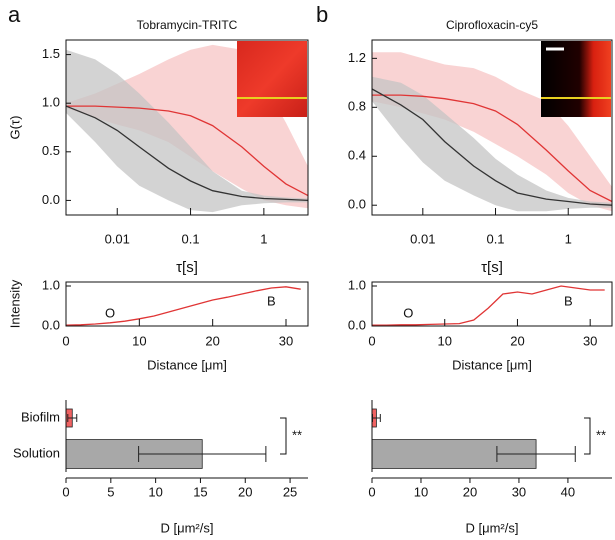  What do you see at coordinates (322, 14) in the screenshot?
I see `panel-label: b` at bounding box center [322, 14].